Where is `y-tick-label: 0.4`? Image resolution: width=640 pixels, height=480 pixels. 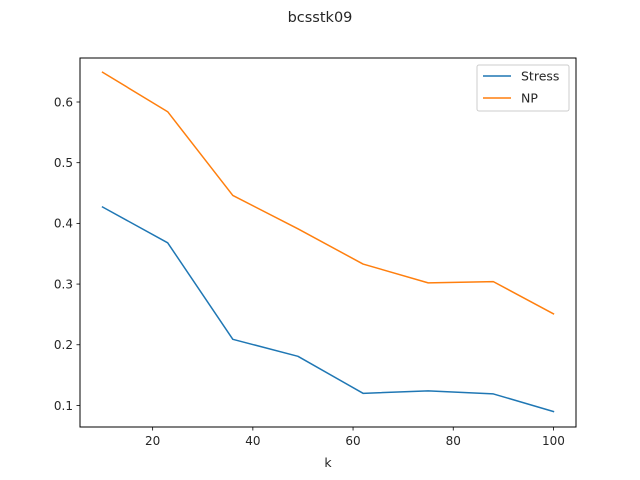 y-tick-label: 0.4 is located at coordinates (63, 224).